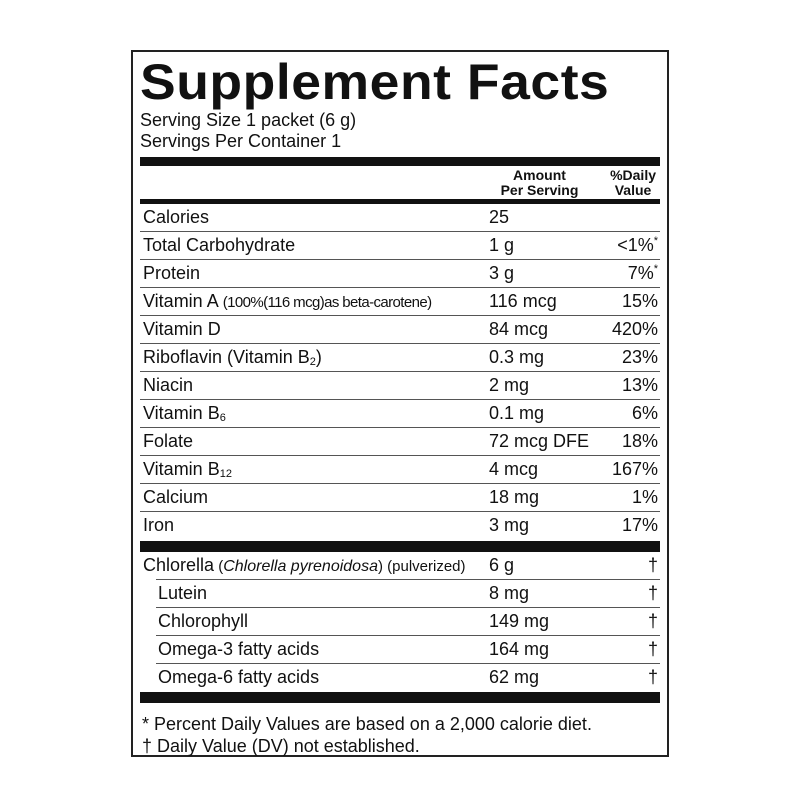 The height and width of the screenshot is (800, 800). What do you see at coordinates (655, 241) in the screenshot?
I see `daily-value-mark: *` at bounding box center [655, 241].